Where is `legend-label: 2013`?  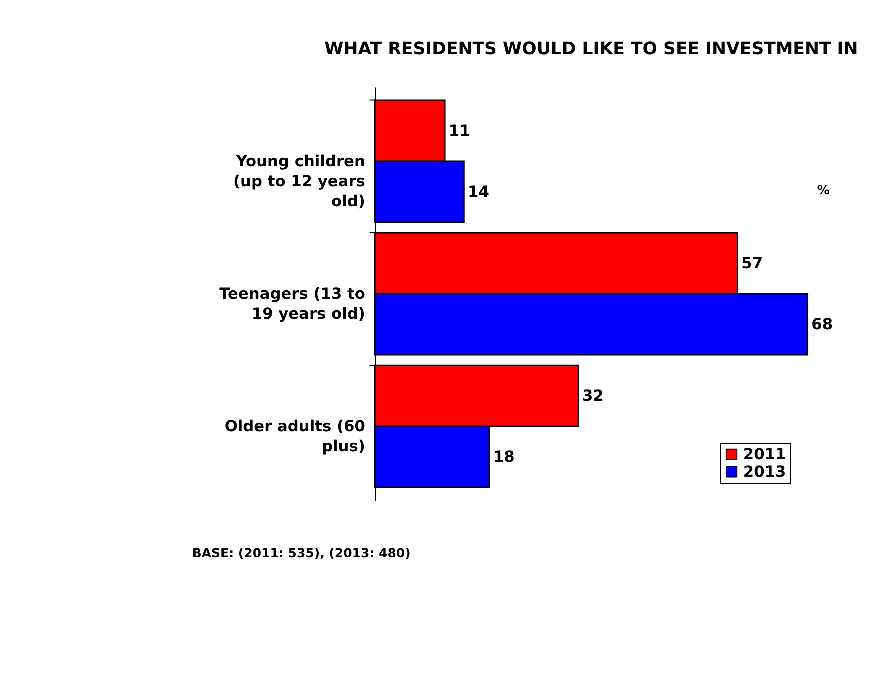
legend-label: 2013 is located at coordinates (764, 471).